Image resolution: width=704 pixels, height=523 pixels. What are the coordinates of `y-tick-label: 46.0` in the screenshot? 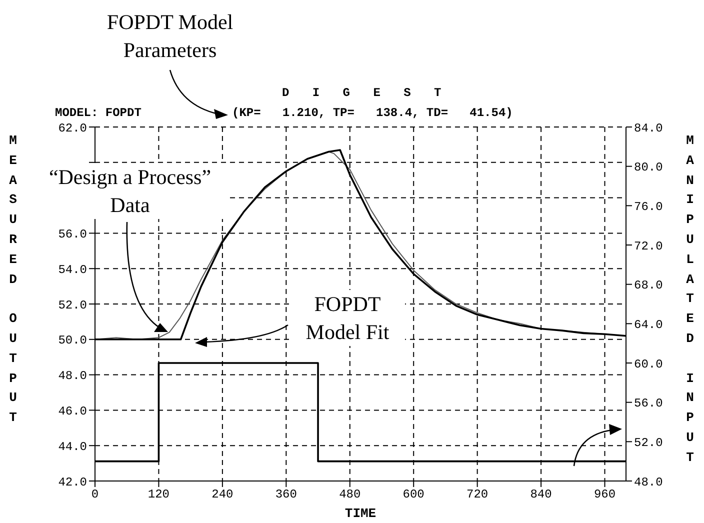 It's located at (72, 411).